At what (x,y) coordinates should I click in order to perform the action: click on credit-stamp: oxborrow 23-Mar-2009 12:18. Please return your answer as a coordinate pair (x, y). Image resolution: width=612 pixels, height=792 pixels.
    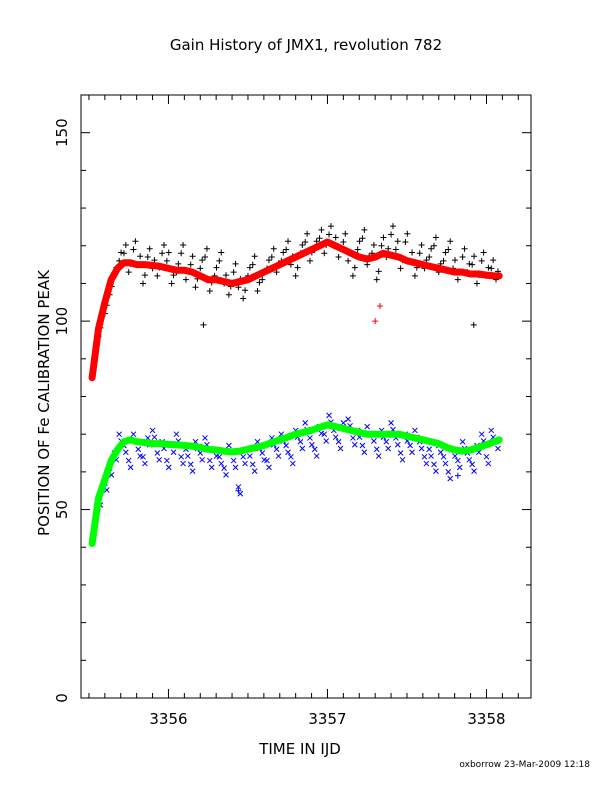
    Looking at the image, I should click on (524, 765).